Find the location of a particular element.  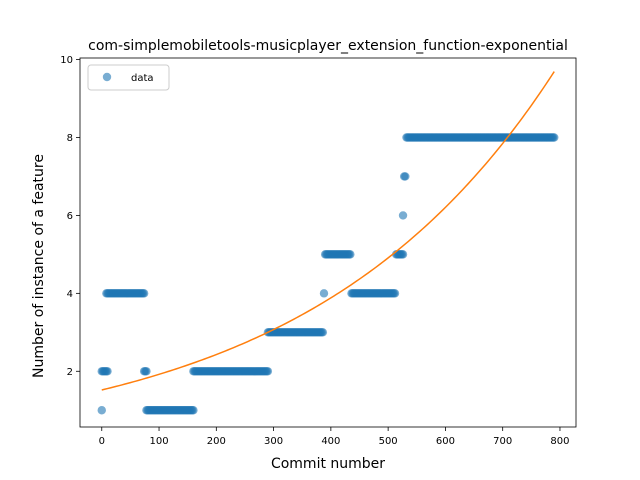

x-tick-label: 400 is located at coordinates (330, 441).